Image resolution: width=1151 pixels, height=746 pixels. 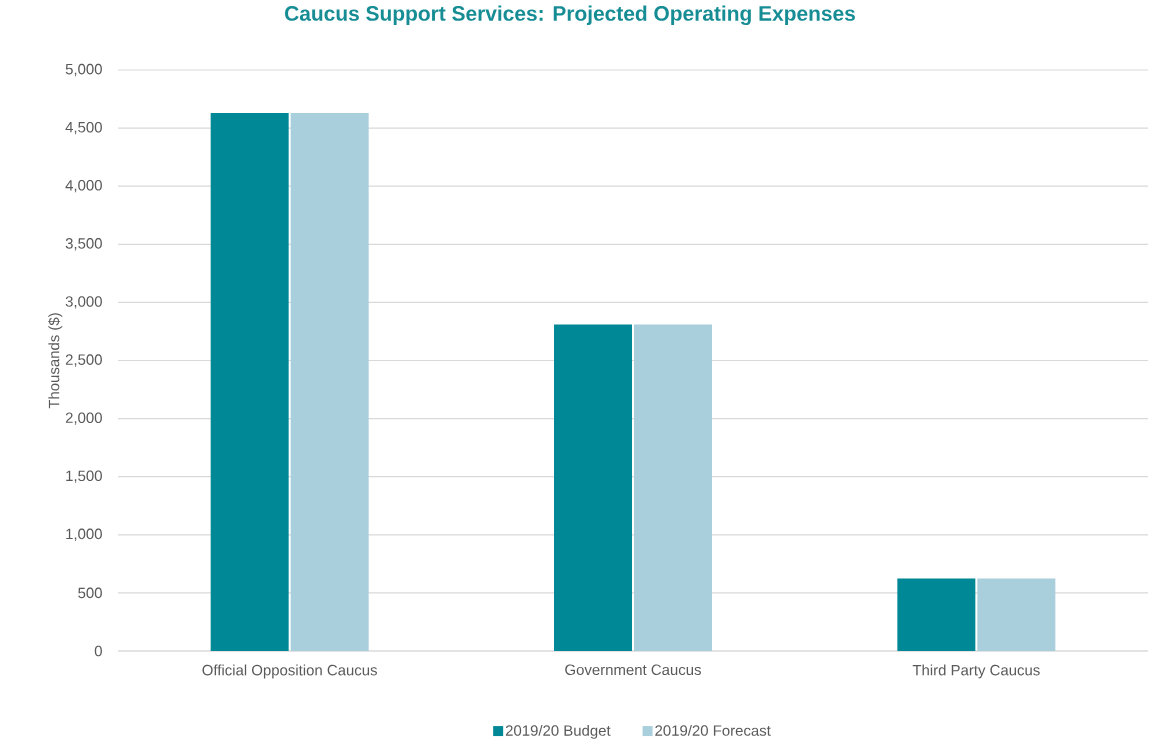 What do you see at coordinates (90, 593) in the screenshot?
I see `y-tick-label: 500` at bounding box center [90, 593].